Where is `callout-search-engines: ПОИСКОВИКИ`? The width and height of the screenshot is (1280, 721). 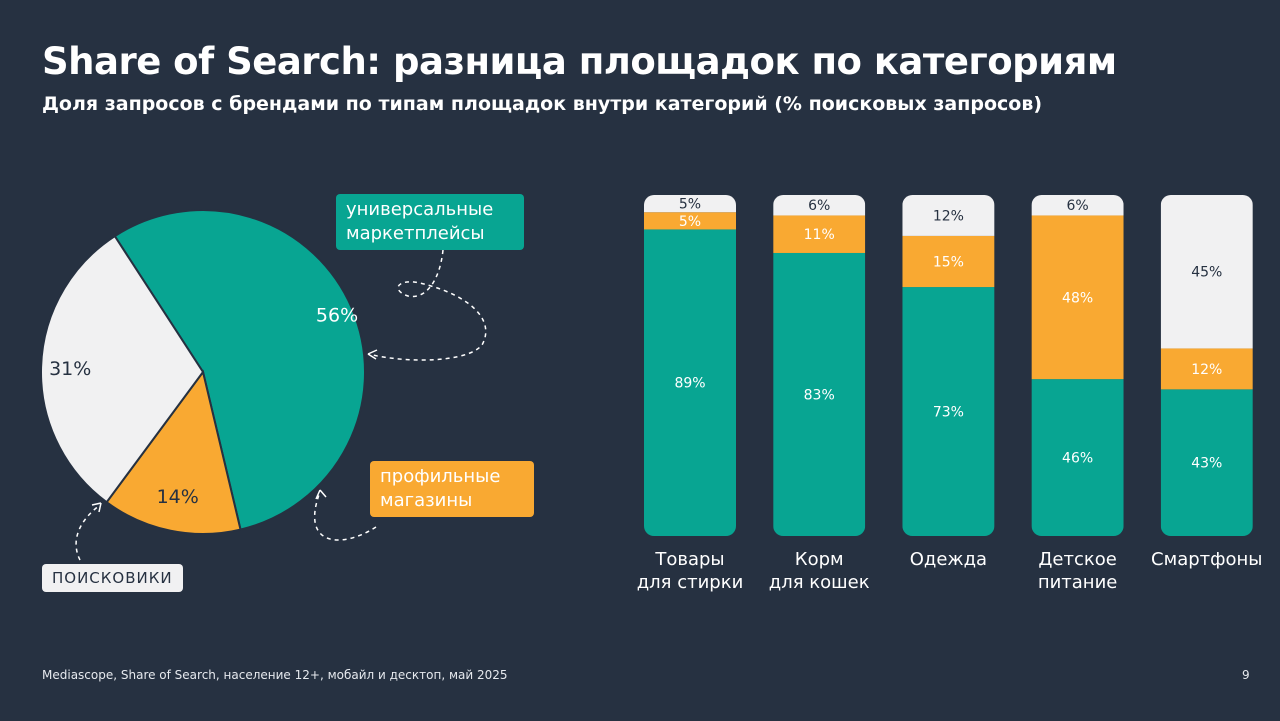 callout-search-engines: ПОИСКОВИКИ is located at coordinates (112, 578).